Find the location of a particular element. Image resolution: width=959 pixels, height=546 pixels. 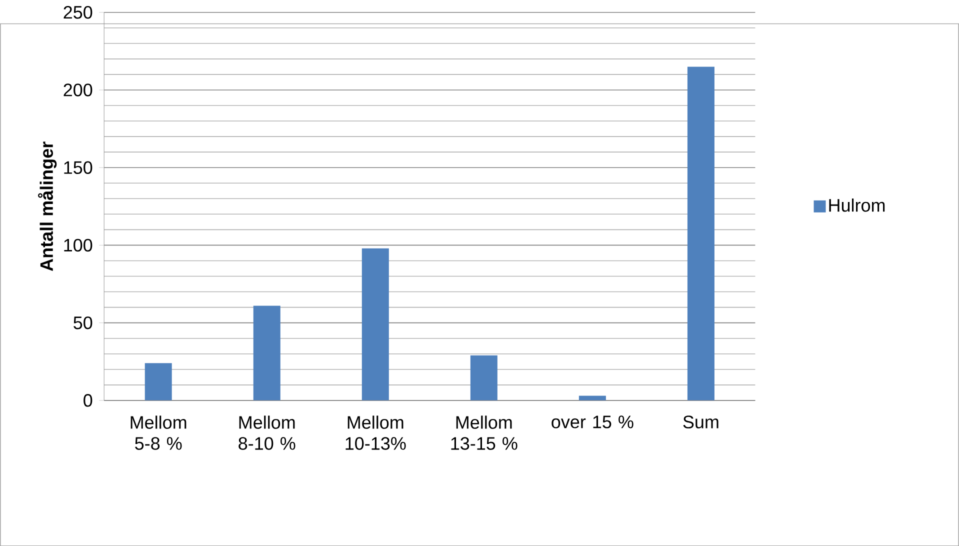

x-tick-label: Sum is located at coordinates (700, 422).